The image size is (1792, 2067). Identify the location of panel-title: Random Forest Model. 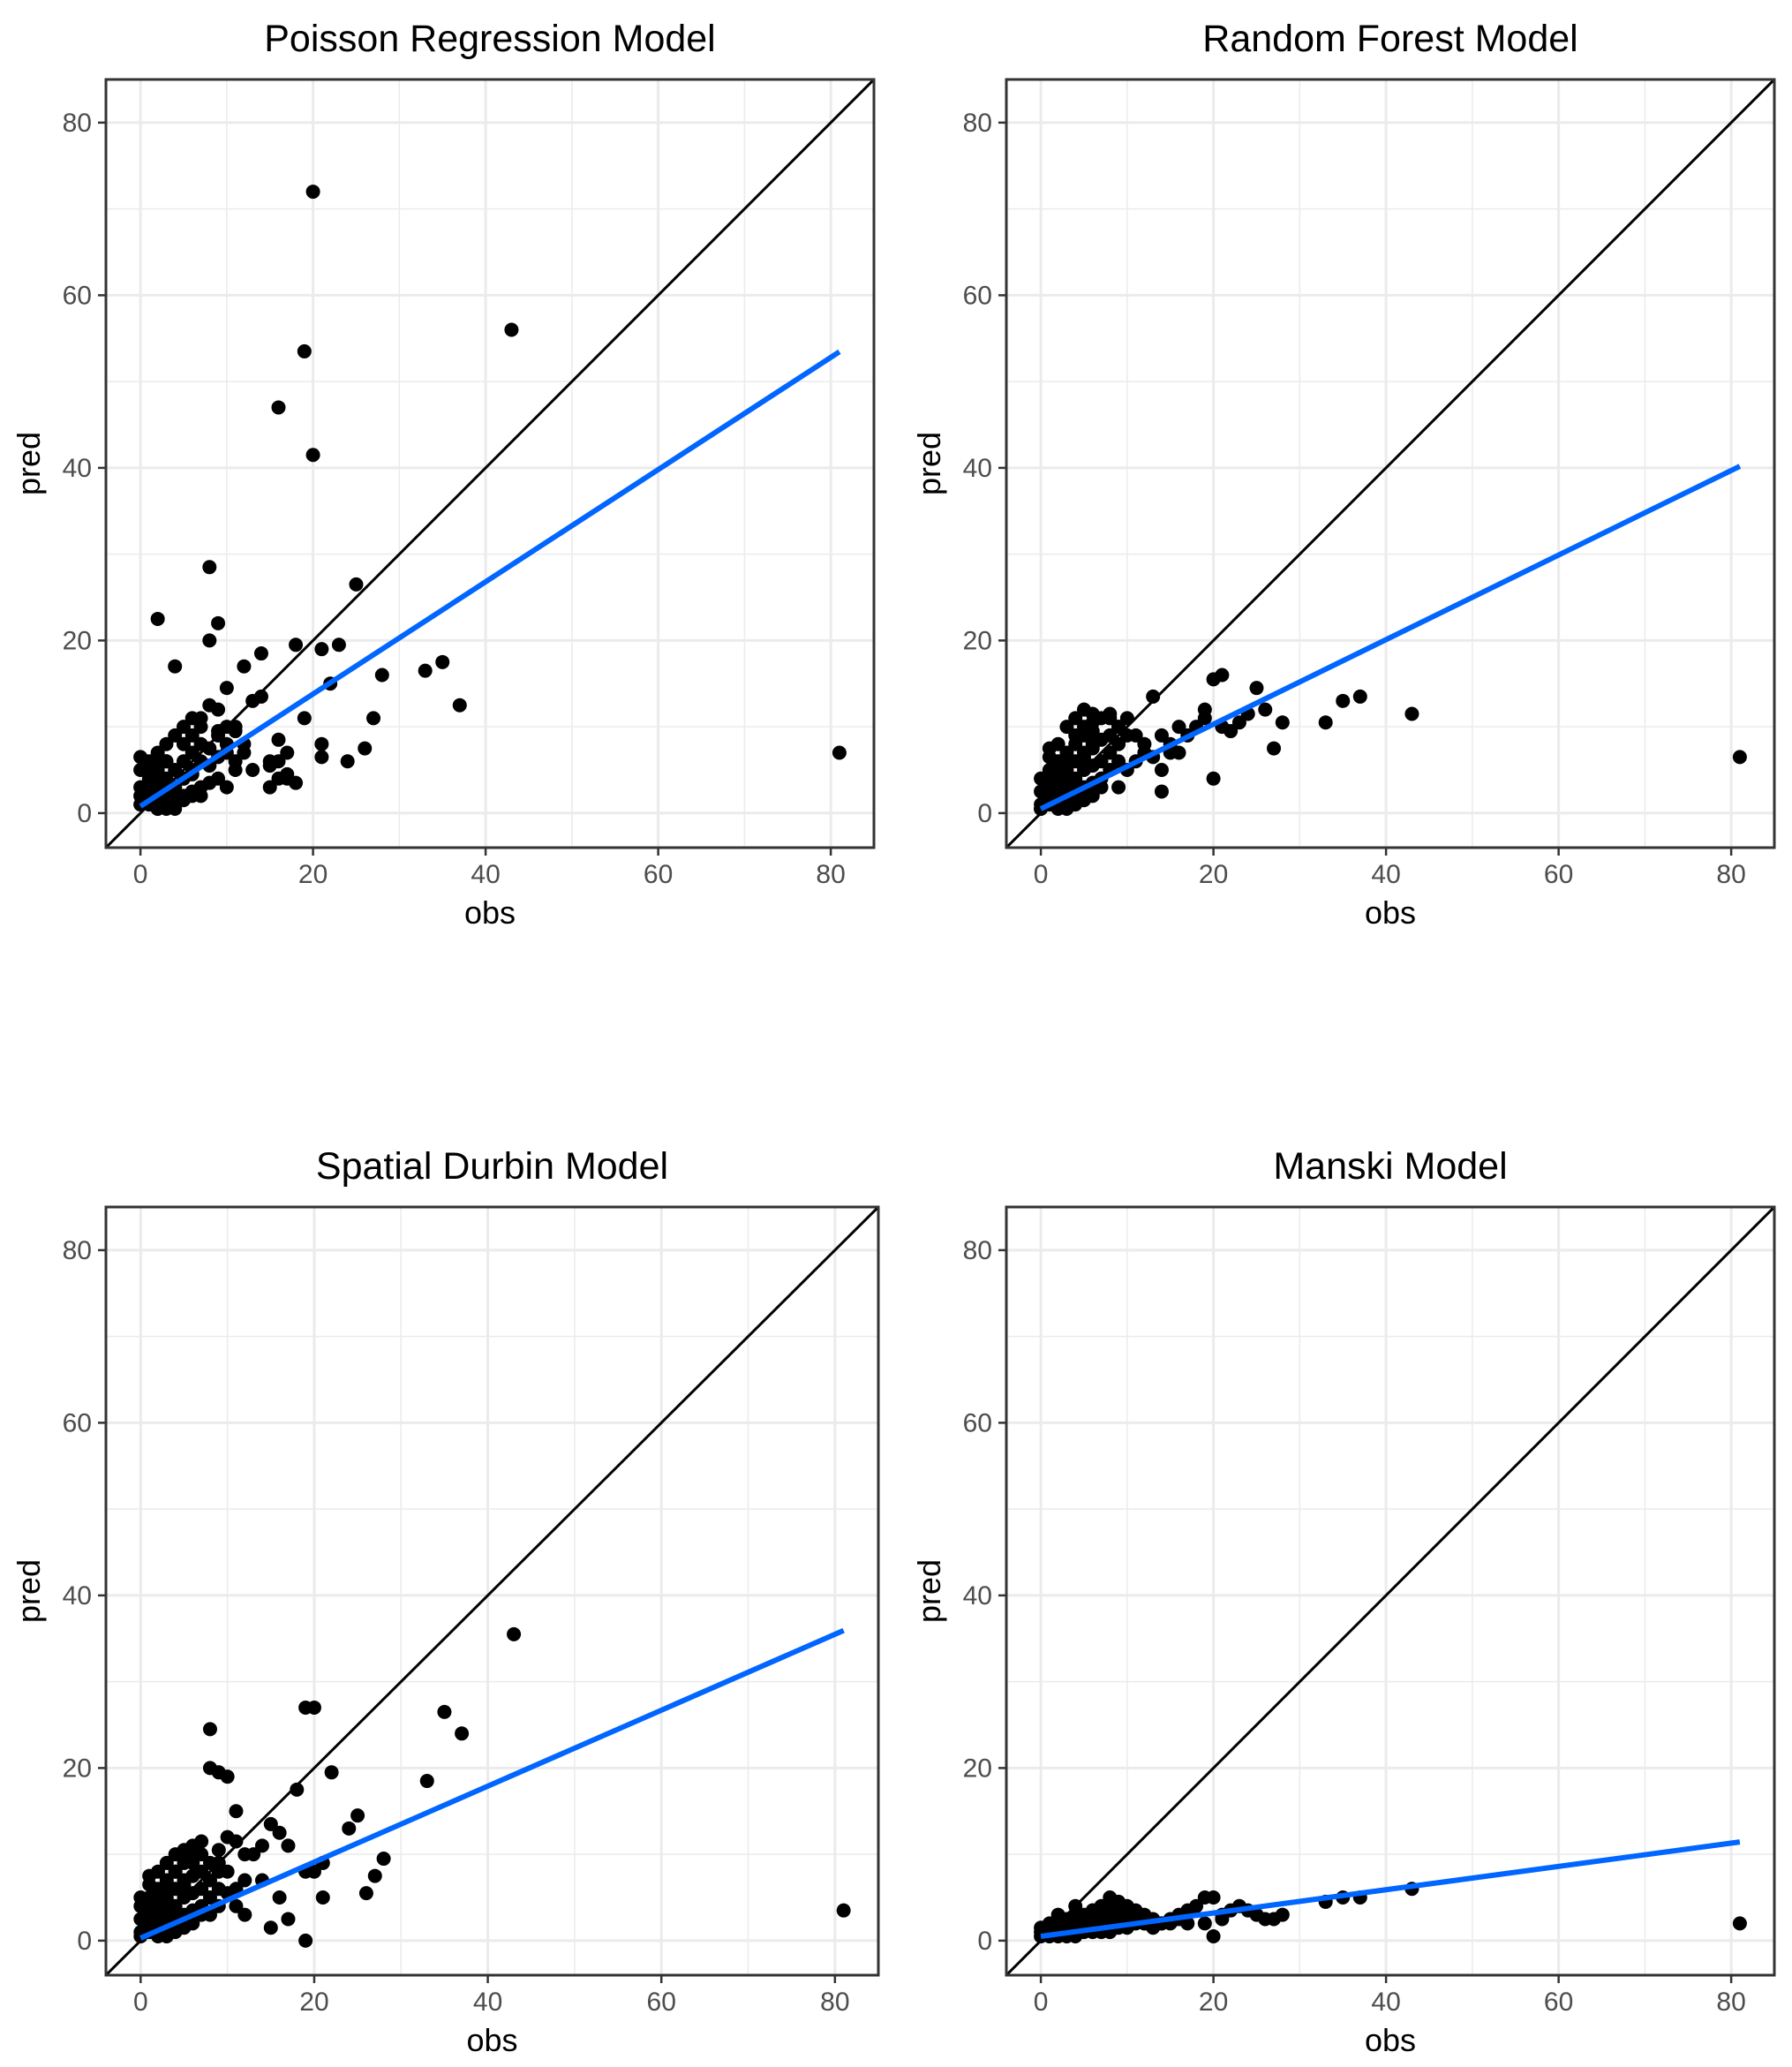
(1389, 39).